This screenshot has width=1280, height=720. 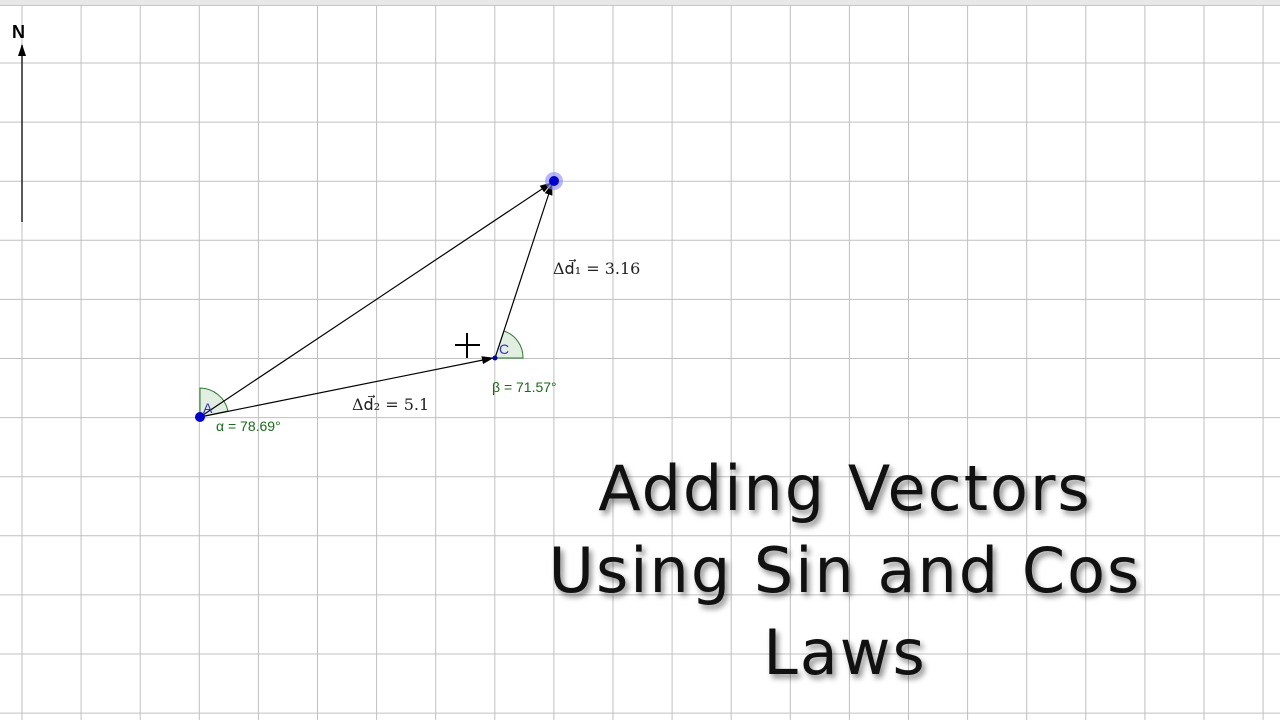 I want to click on point-tip, so click(x=554, y=181).